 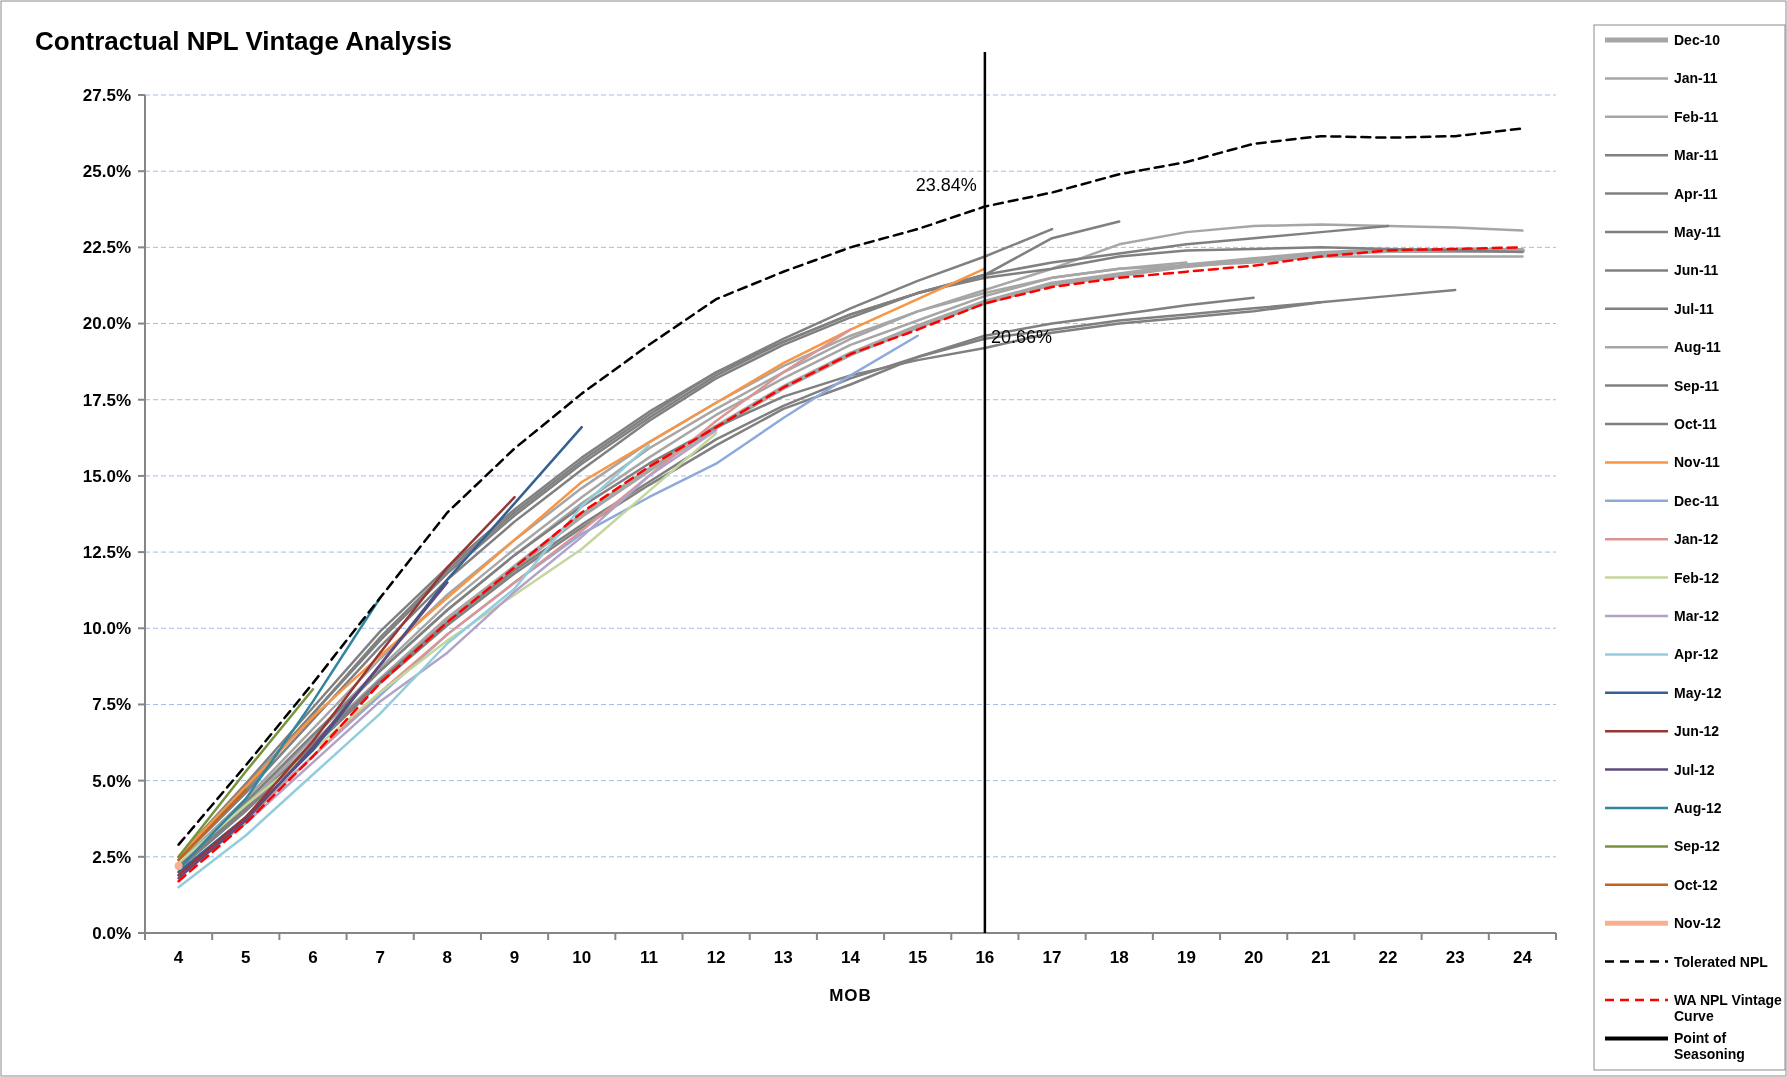 What do you see at coordinates (1388, 957) in the screenshot?
I see `x-tick-label: 22` at bounding box center [1388, 957].